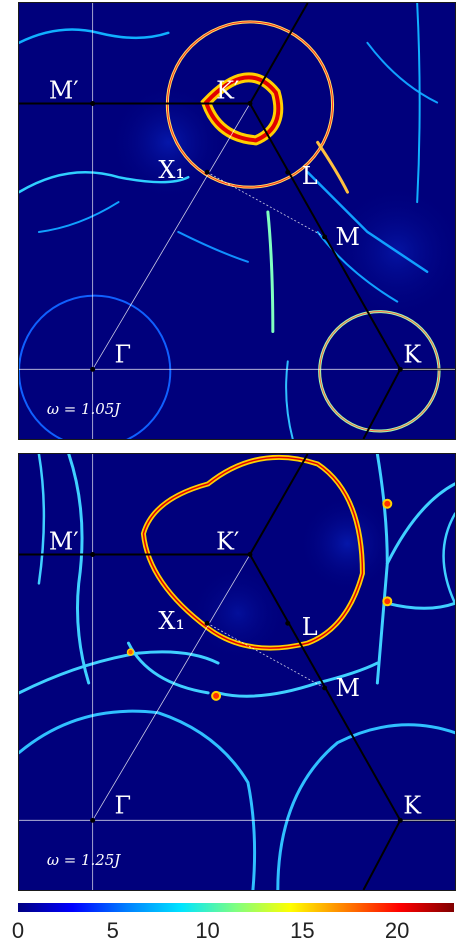 This screenshot has width=456, height=952. I want to click on colorbar-tick-label: 15, so click(302, 930).